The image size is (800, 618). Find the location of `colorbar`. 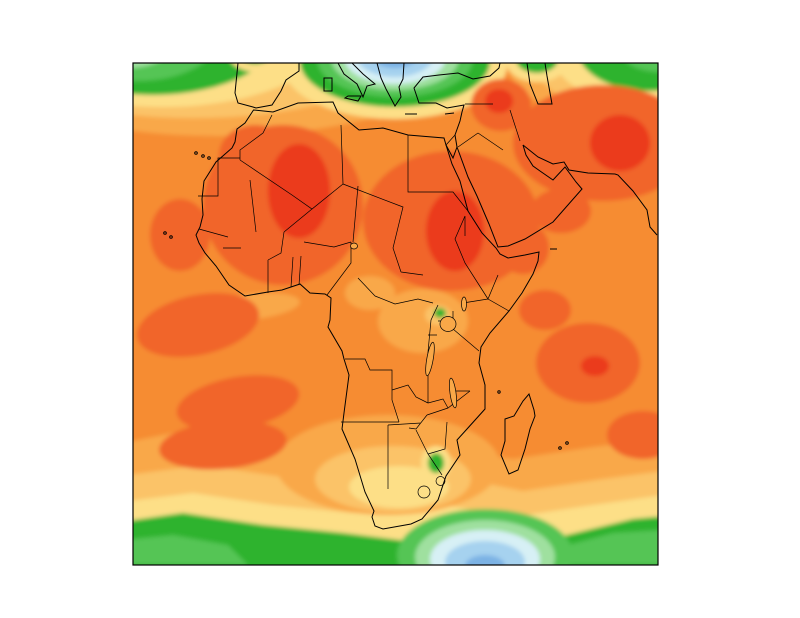

colorbar is located at coordinates (750, 320).